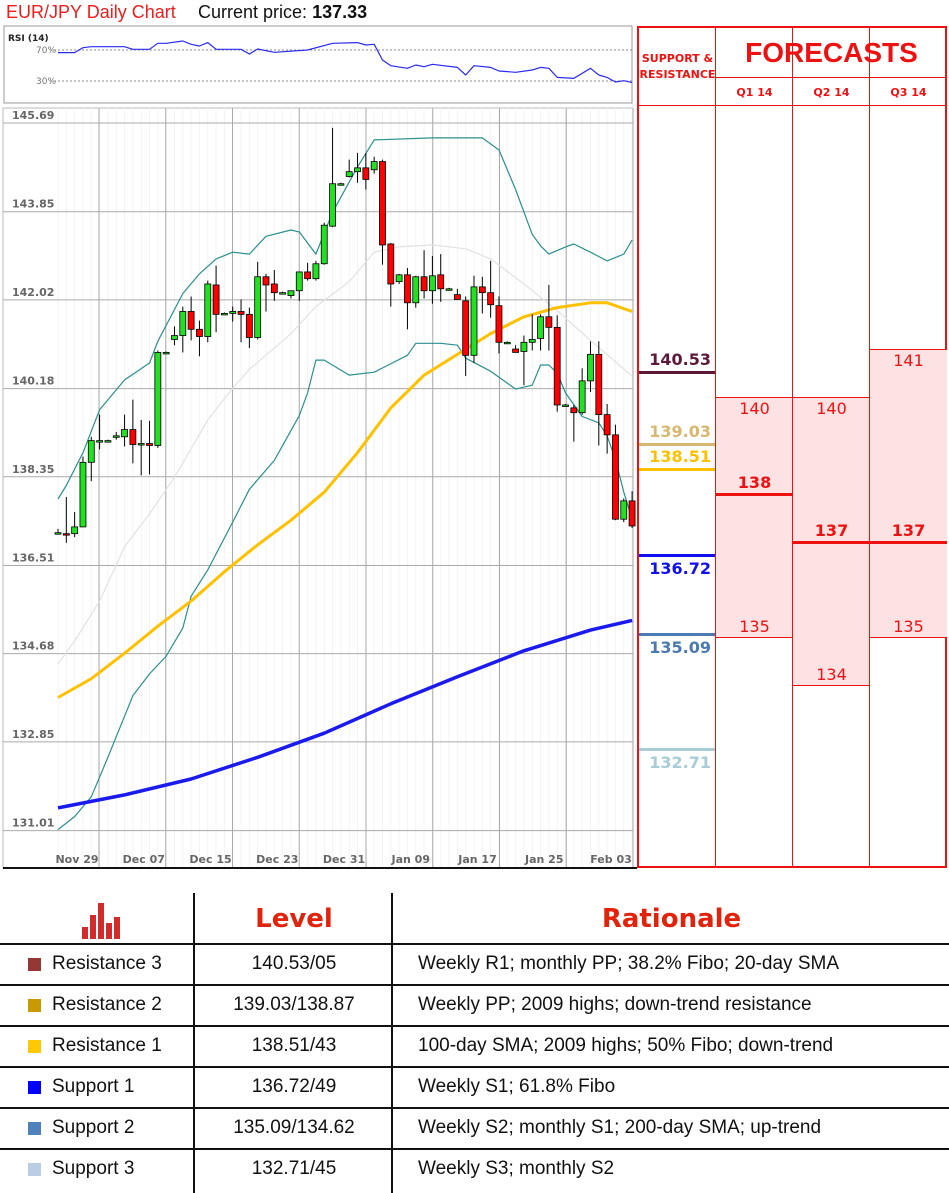 The image size is (949, 1193). Describe the element at coordinates (344, 859) in the screenshot. I see `x-tick-label: Dec 31` at that location.